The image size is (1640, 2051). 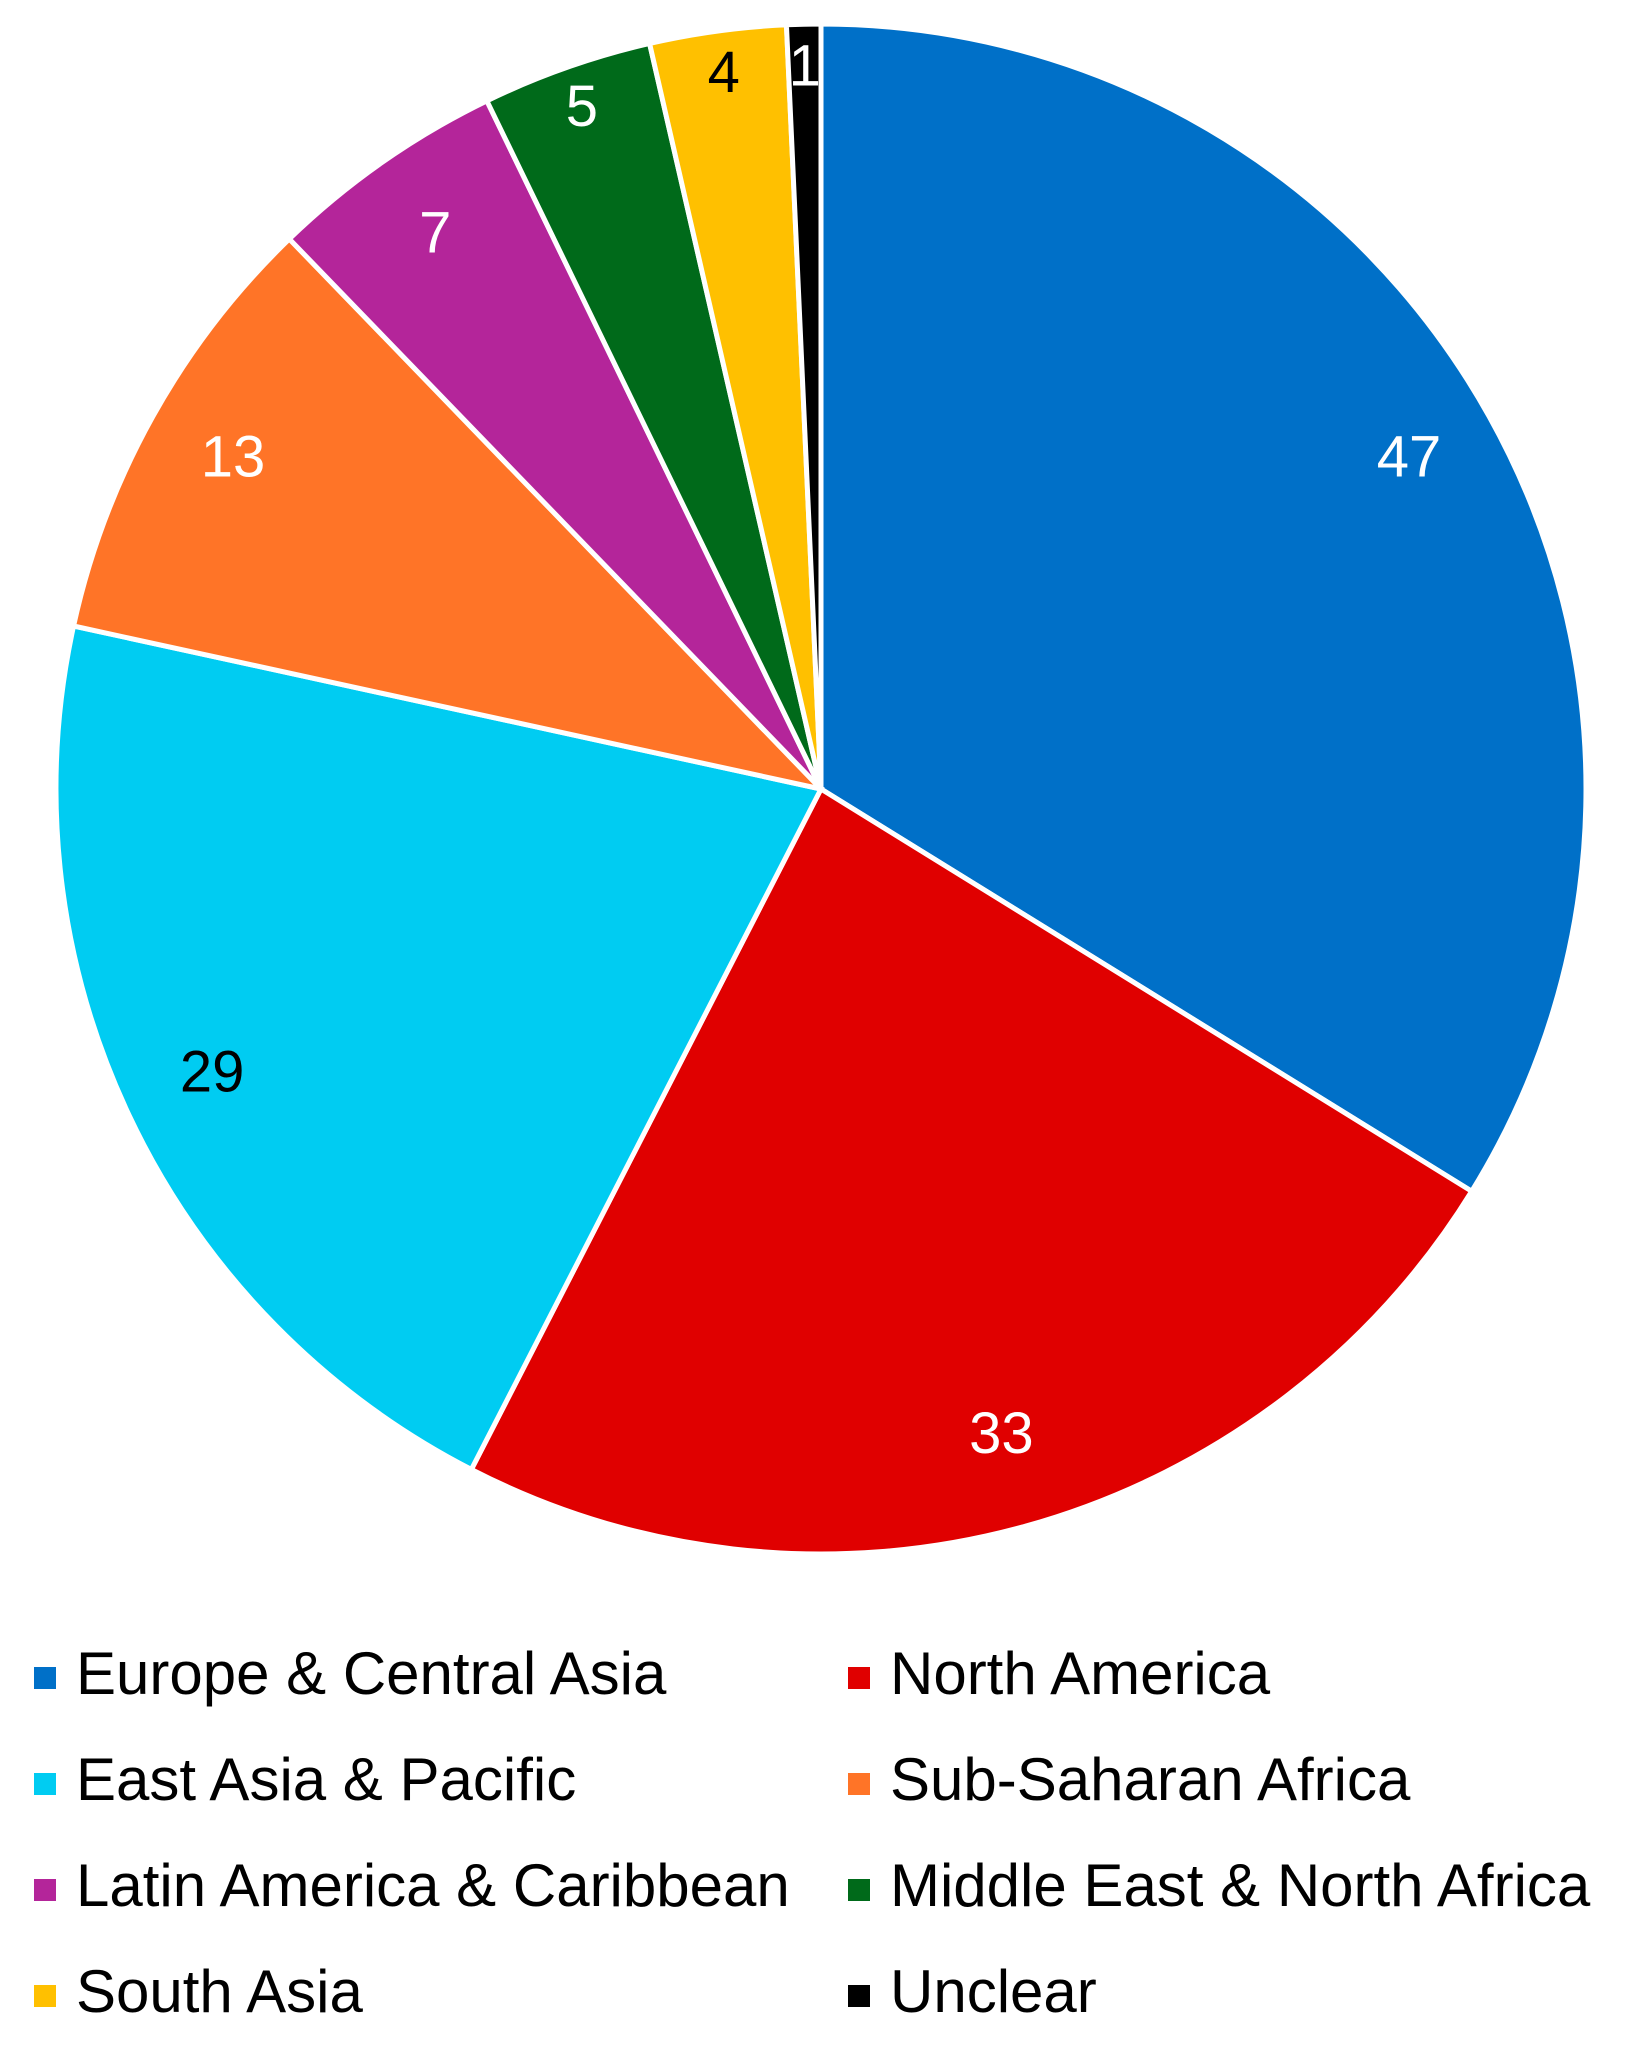 I want to click on data-label: 33, so click(x=1001, y=1433).